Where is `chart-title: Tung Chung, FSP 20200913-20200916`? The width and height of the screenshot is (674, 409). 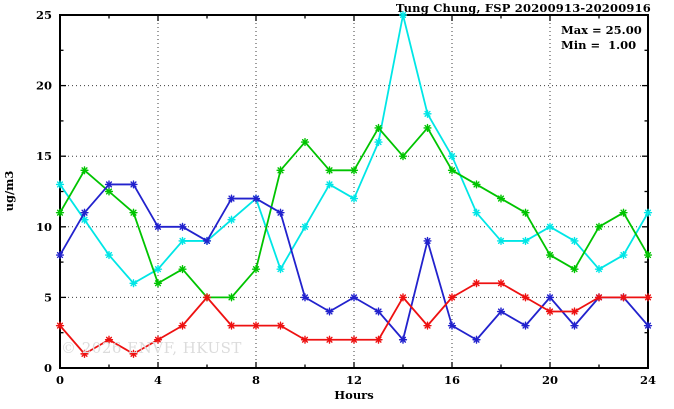
chart-title: Tung Chung, FSP 20200913-20200916 is located at coordinates (523, 8).